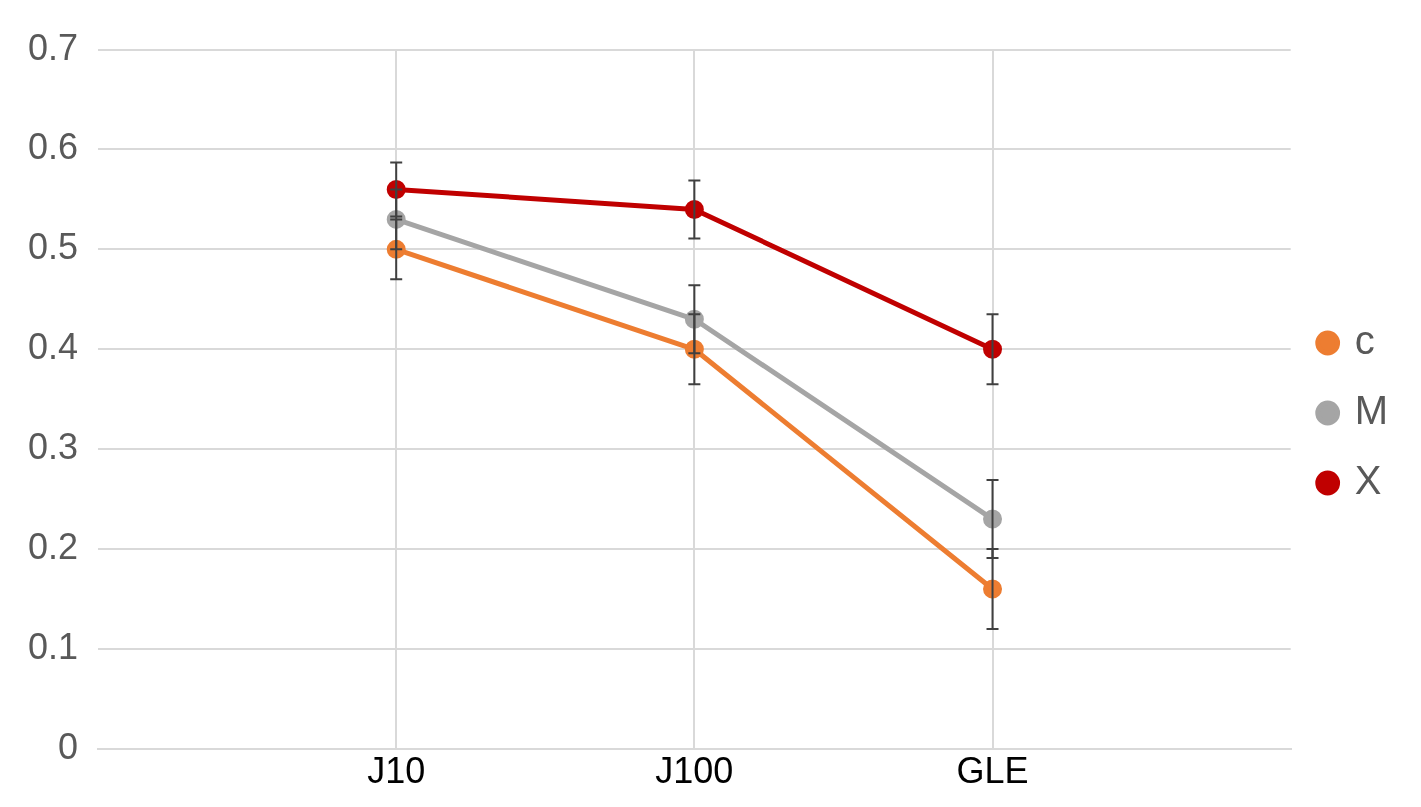  What do you see at coordinates (68, 746) in the screenshot?
I see `y-tick-label: 0` at bounding box center [68, 746].